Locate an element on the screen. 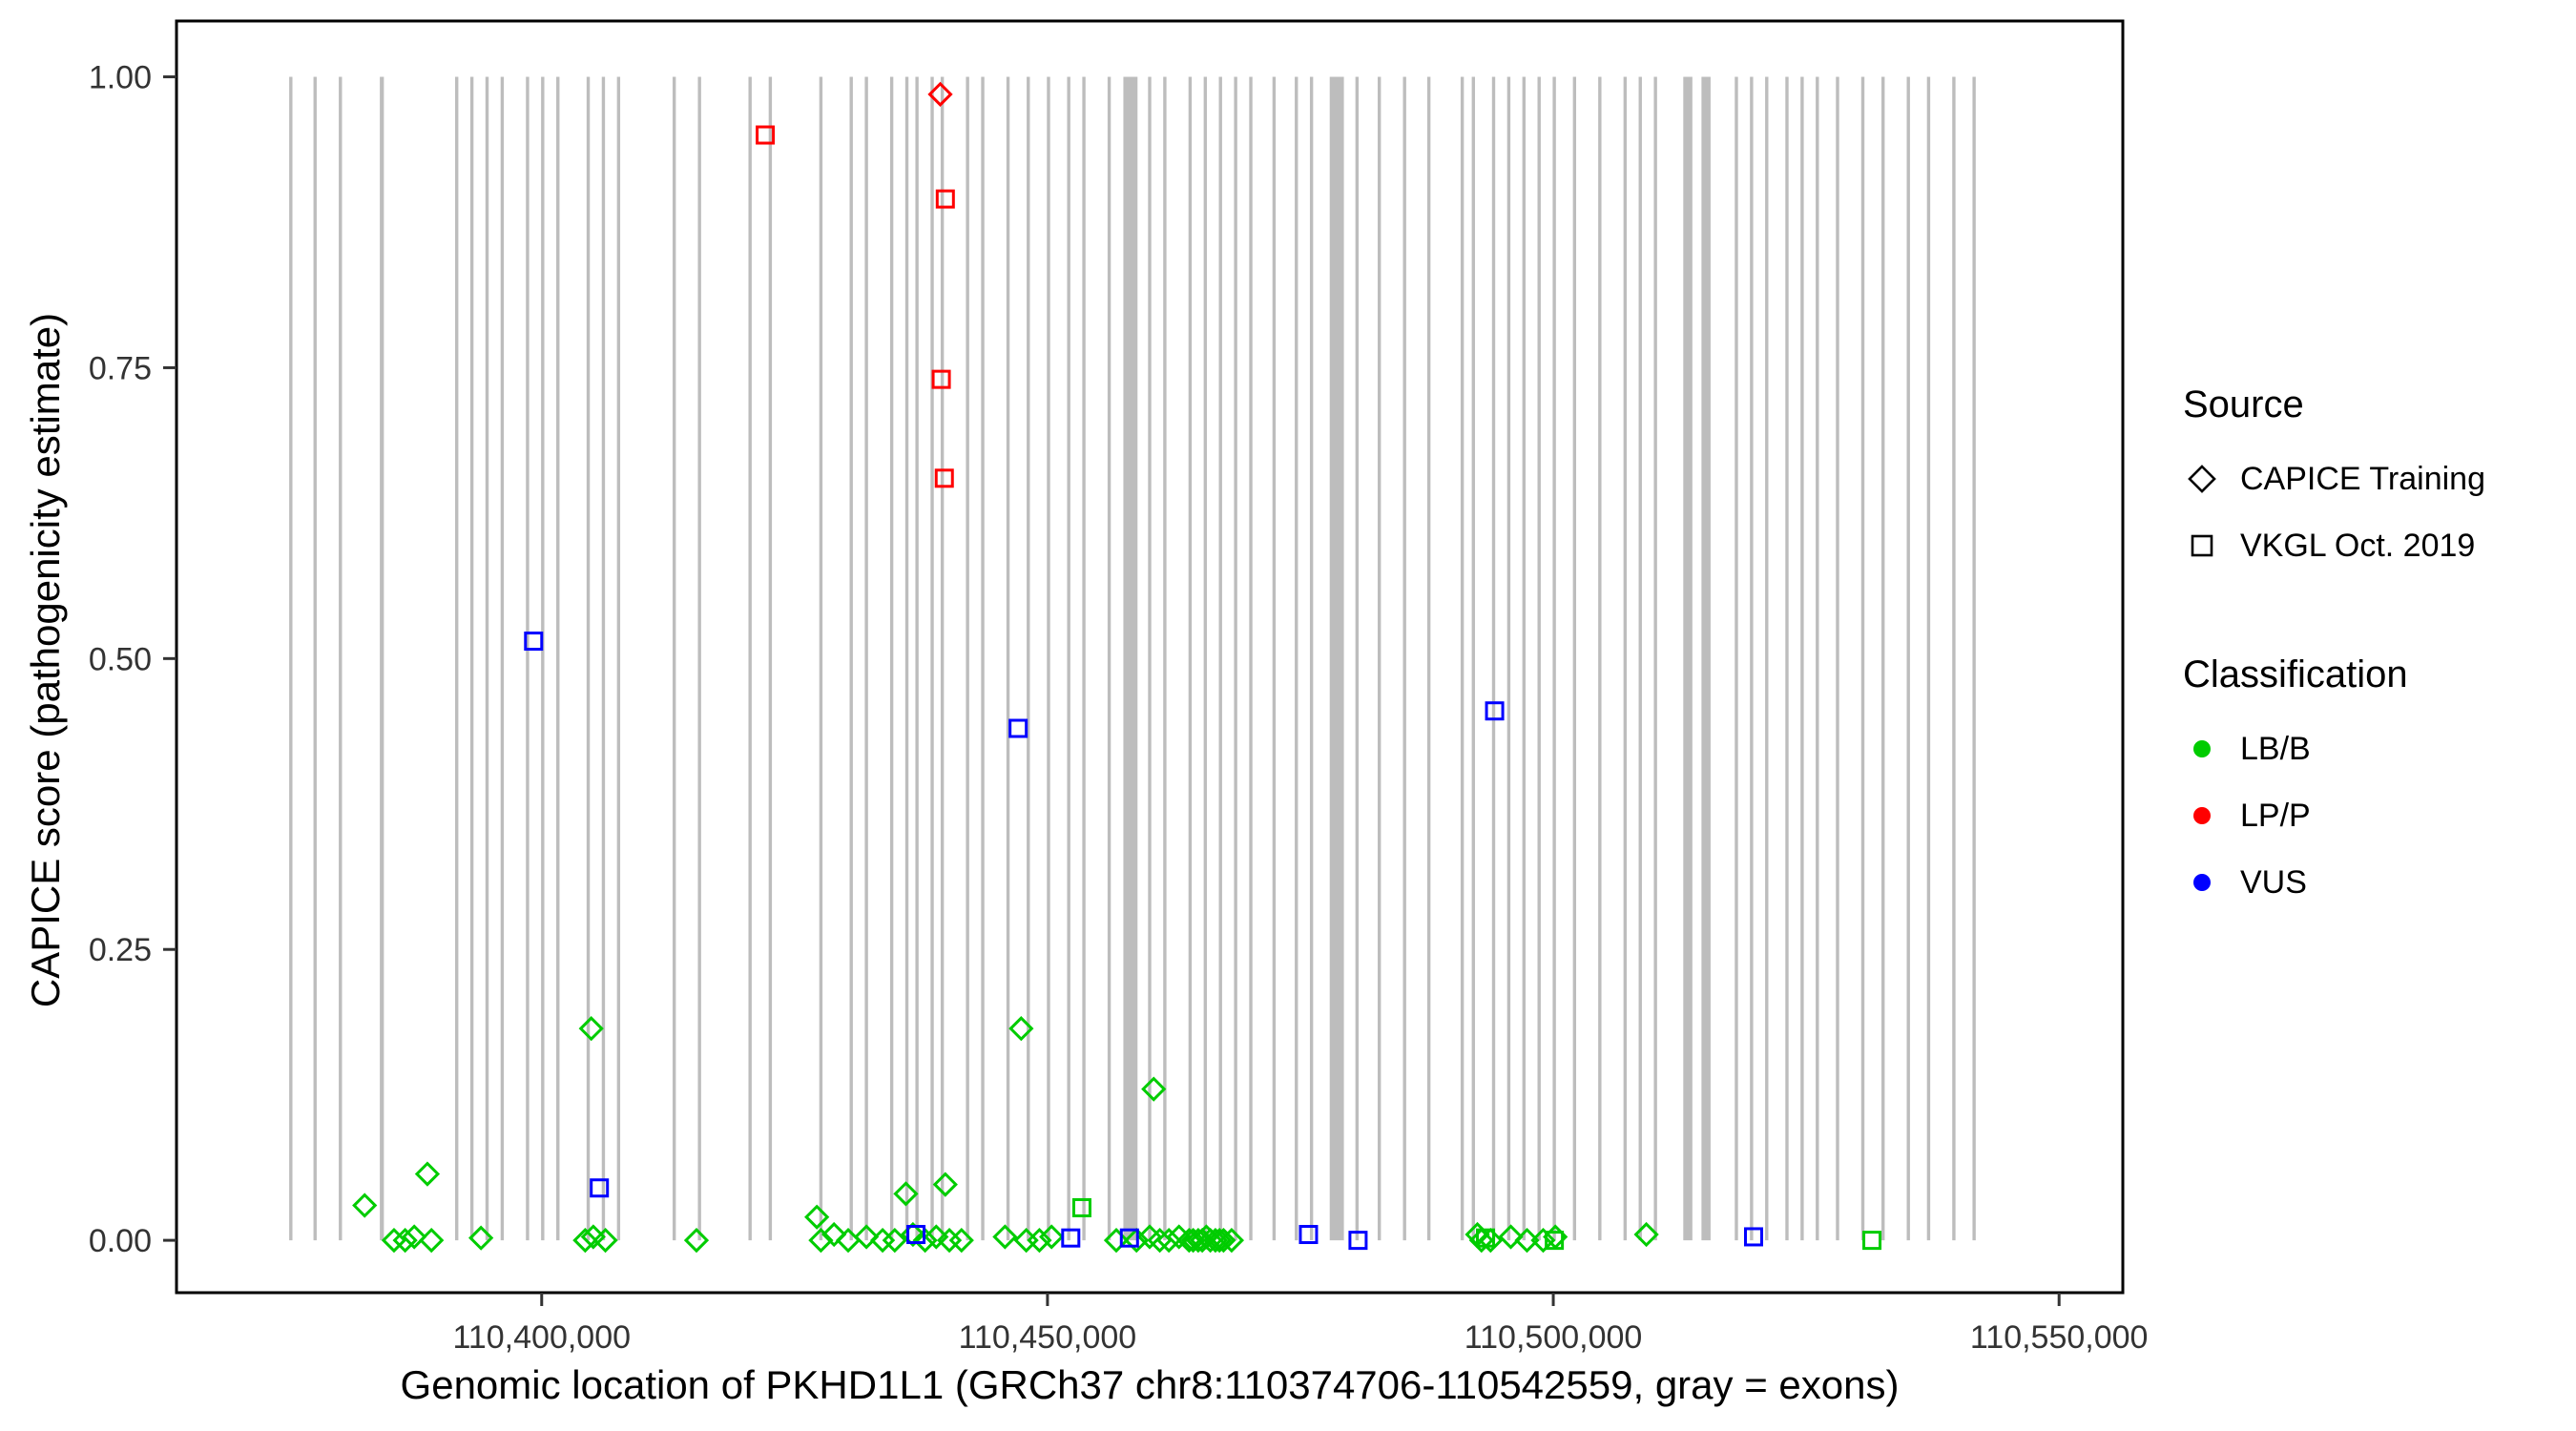  legend-item-capice-training: CAPICE Training is located at coordinates (2334, 479).